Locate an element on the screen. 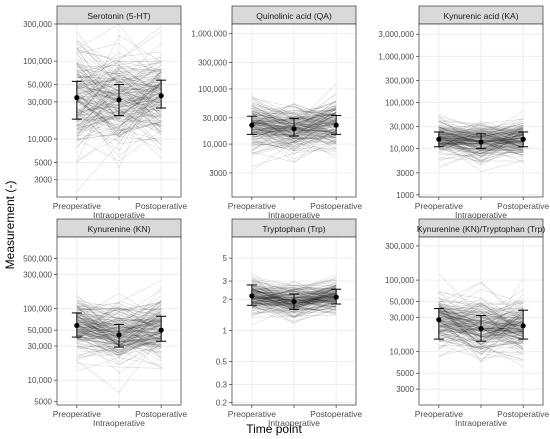  y-tick-label: 3000 is located at coordinates (405, 173).